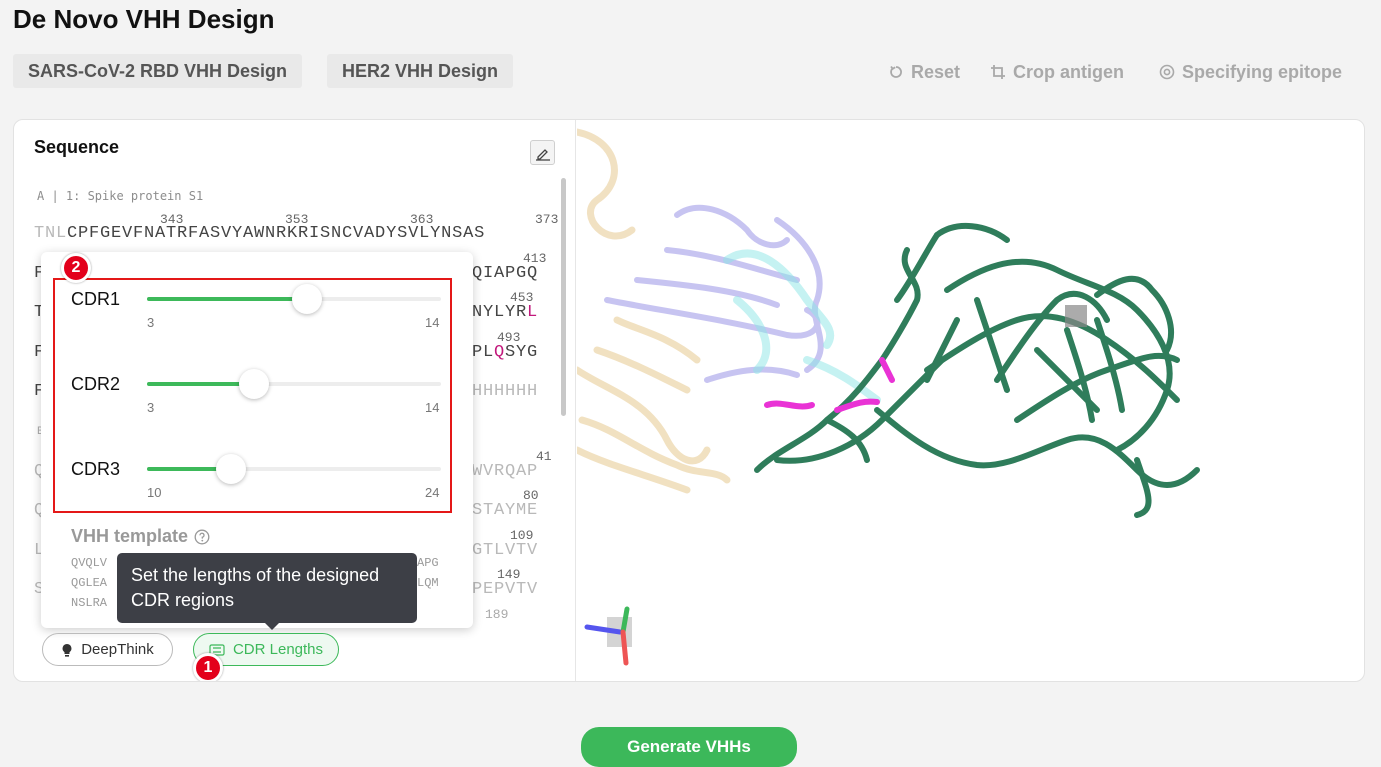 This screenshot has height=767, width=1381. What do you see at coordinates (294, 469) in the screenshot?
I see `cdr3-slider` at bounding box center [294, 469].